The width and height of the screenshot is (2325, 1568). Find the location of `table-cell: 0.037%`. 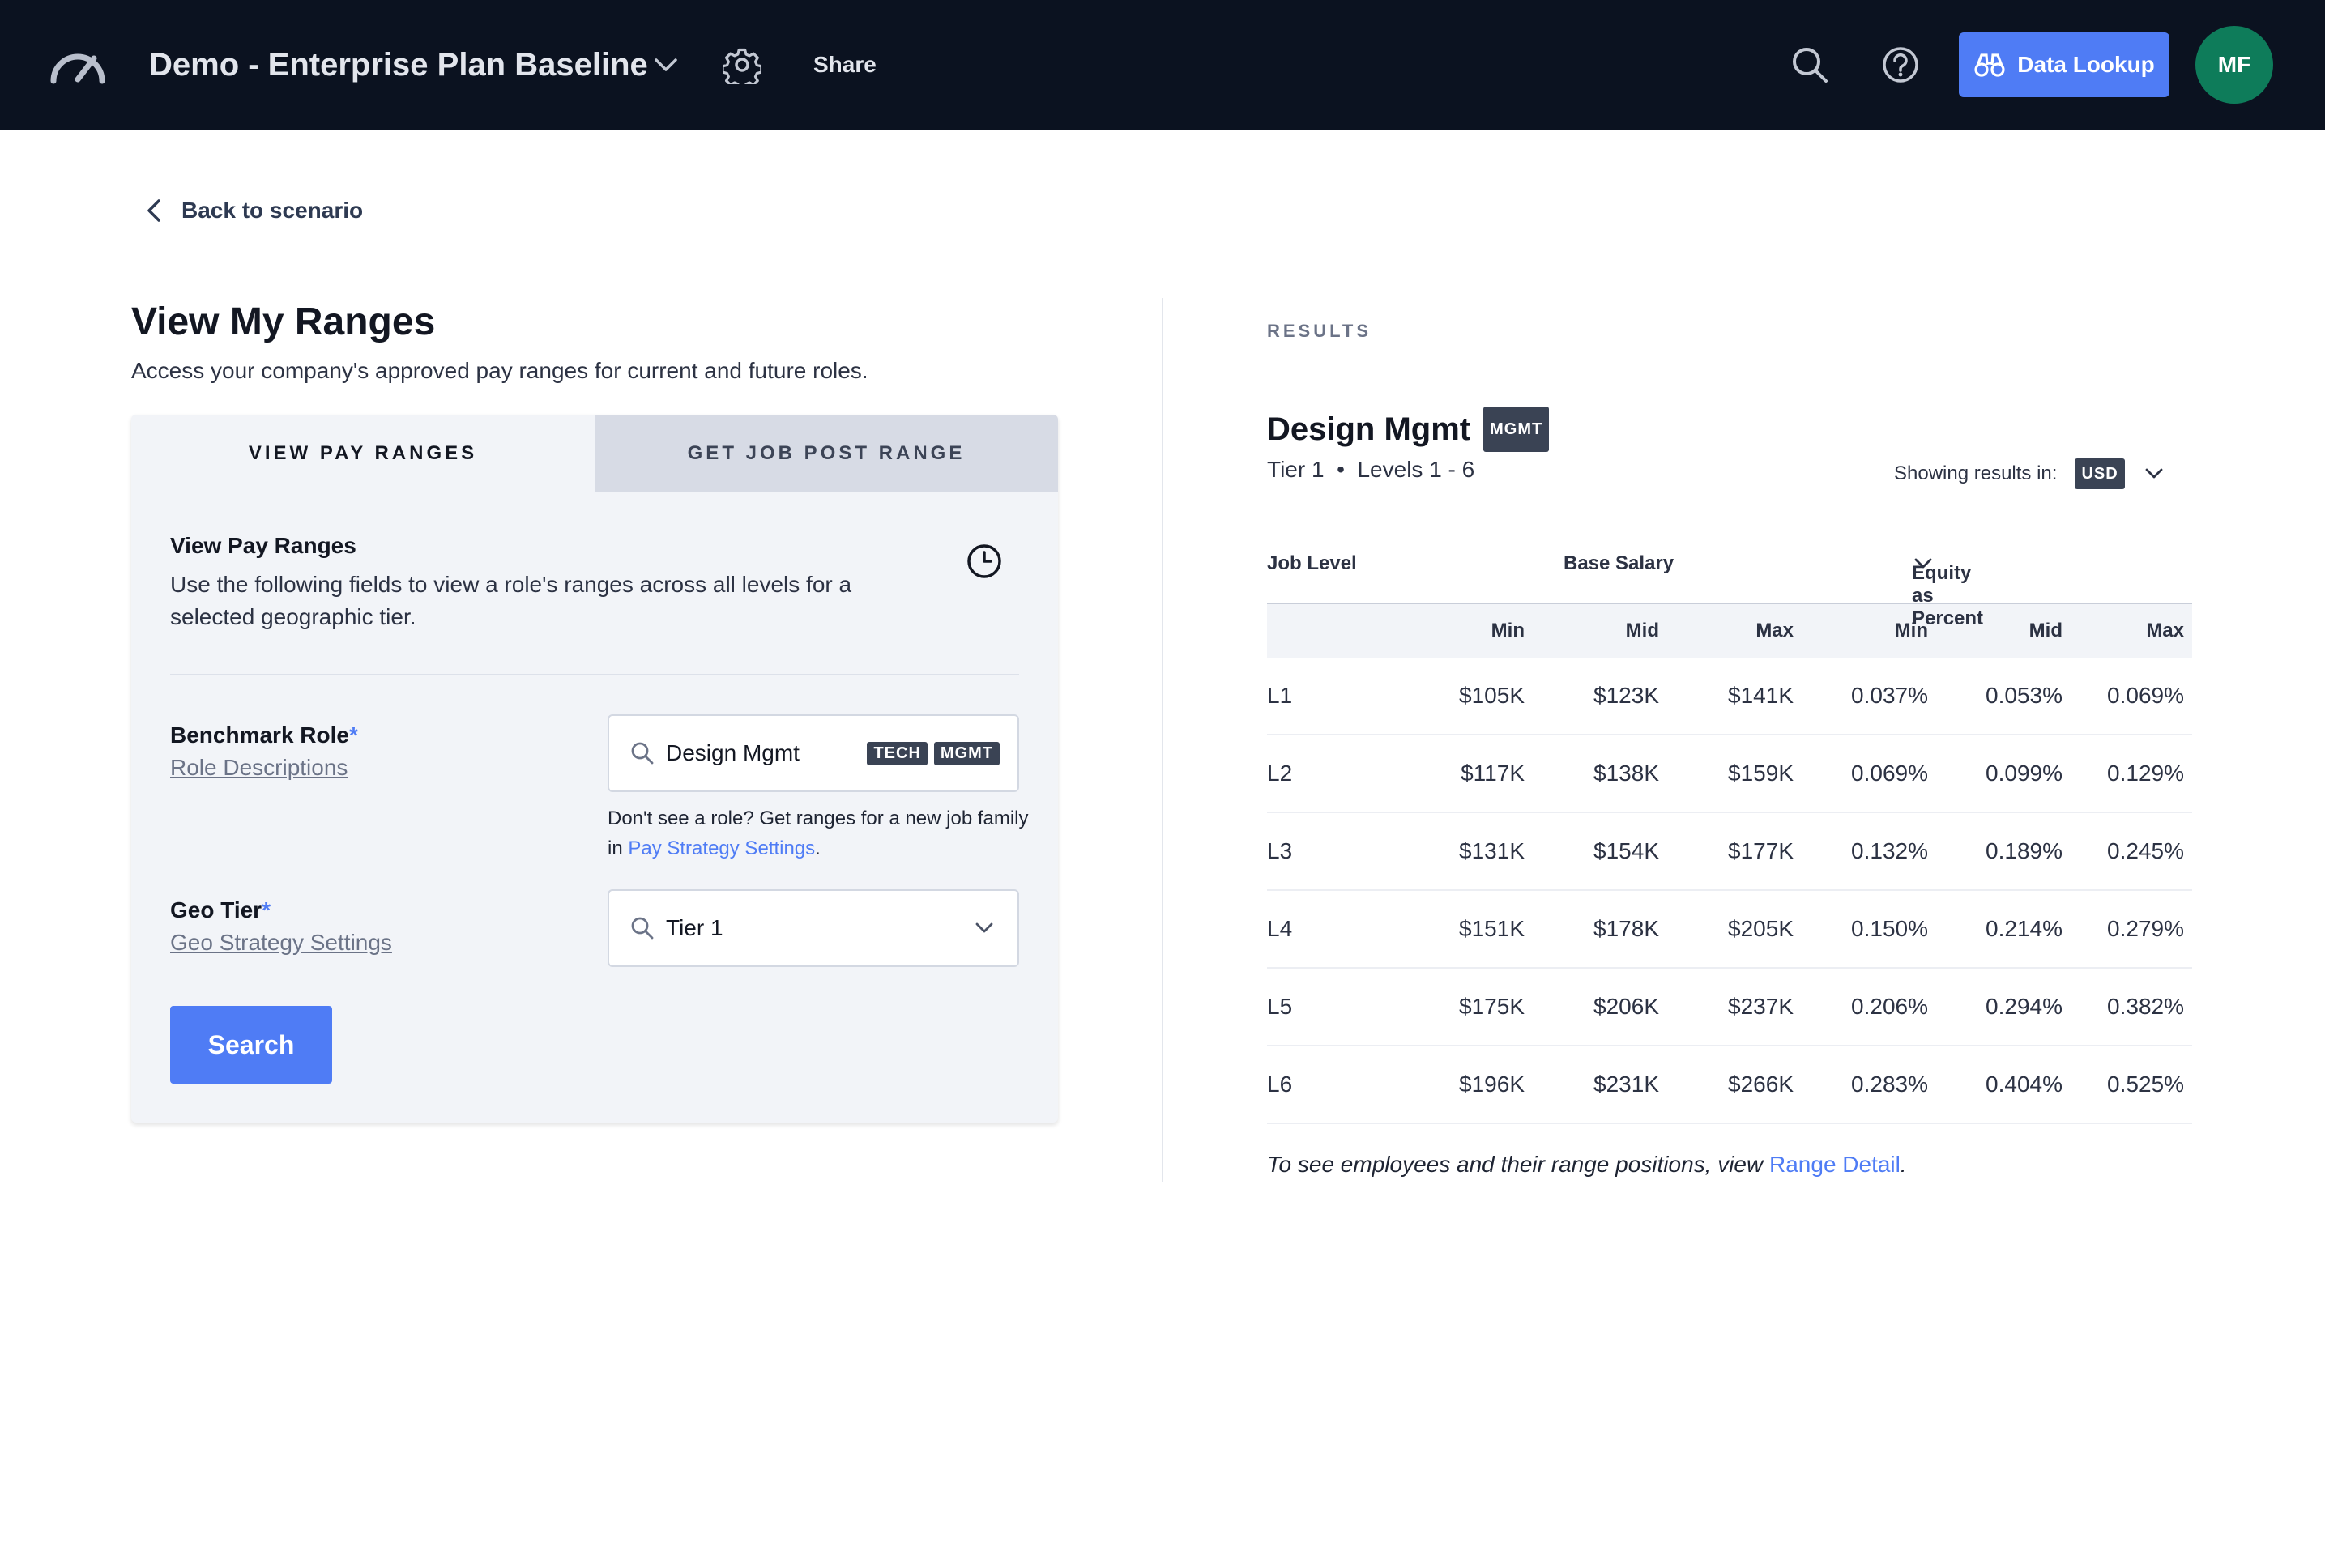

table-cell: 0.037% is located at coordinates (1889, 695).